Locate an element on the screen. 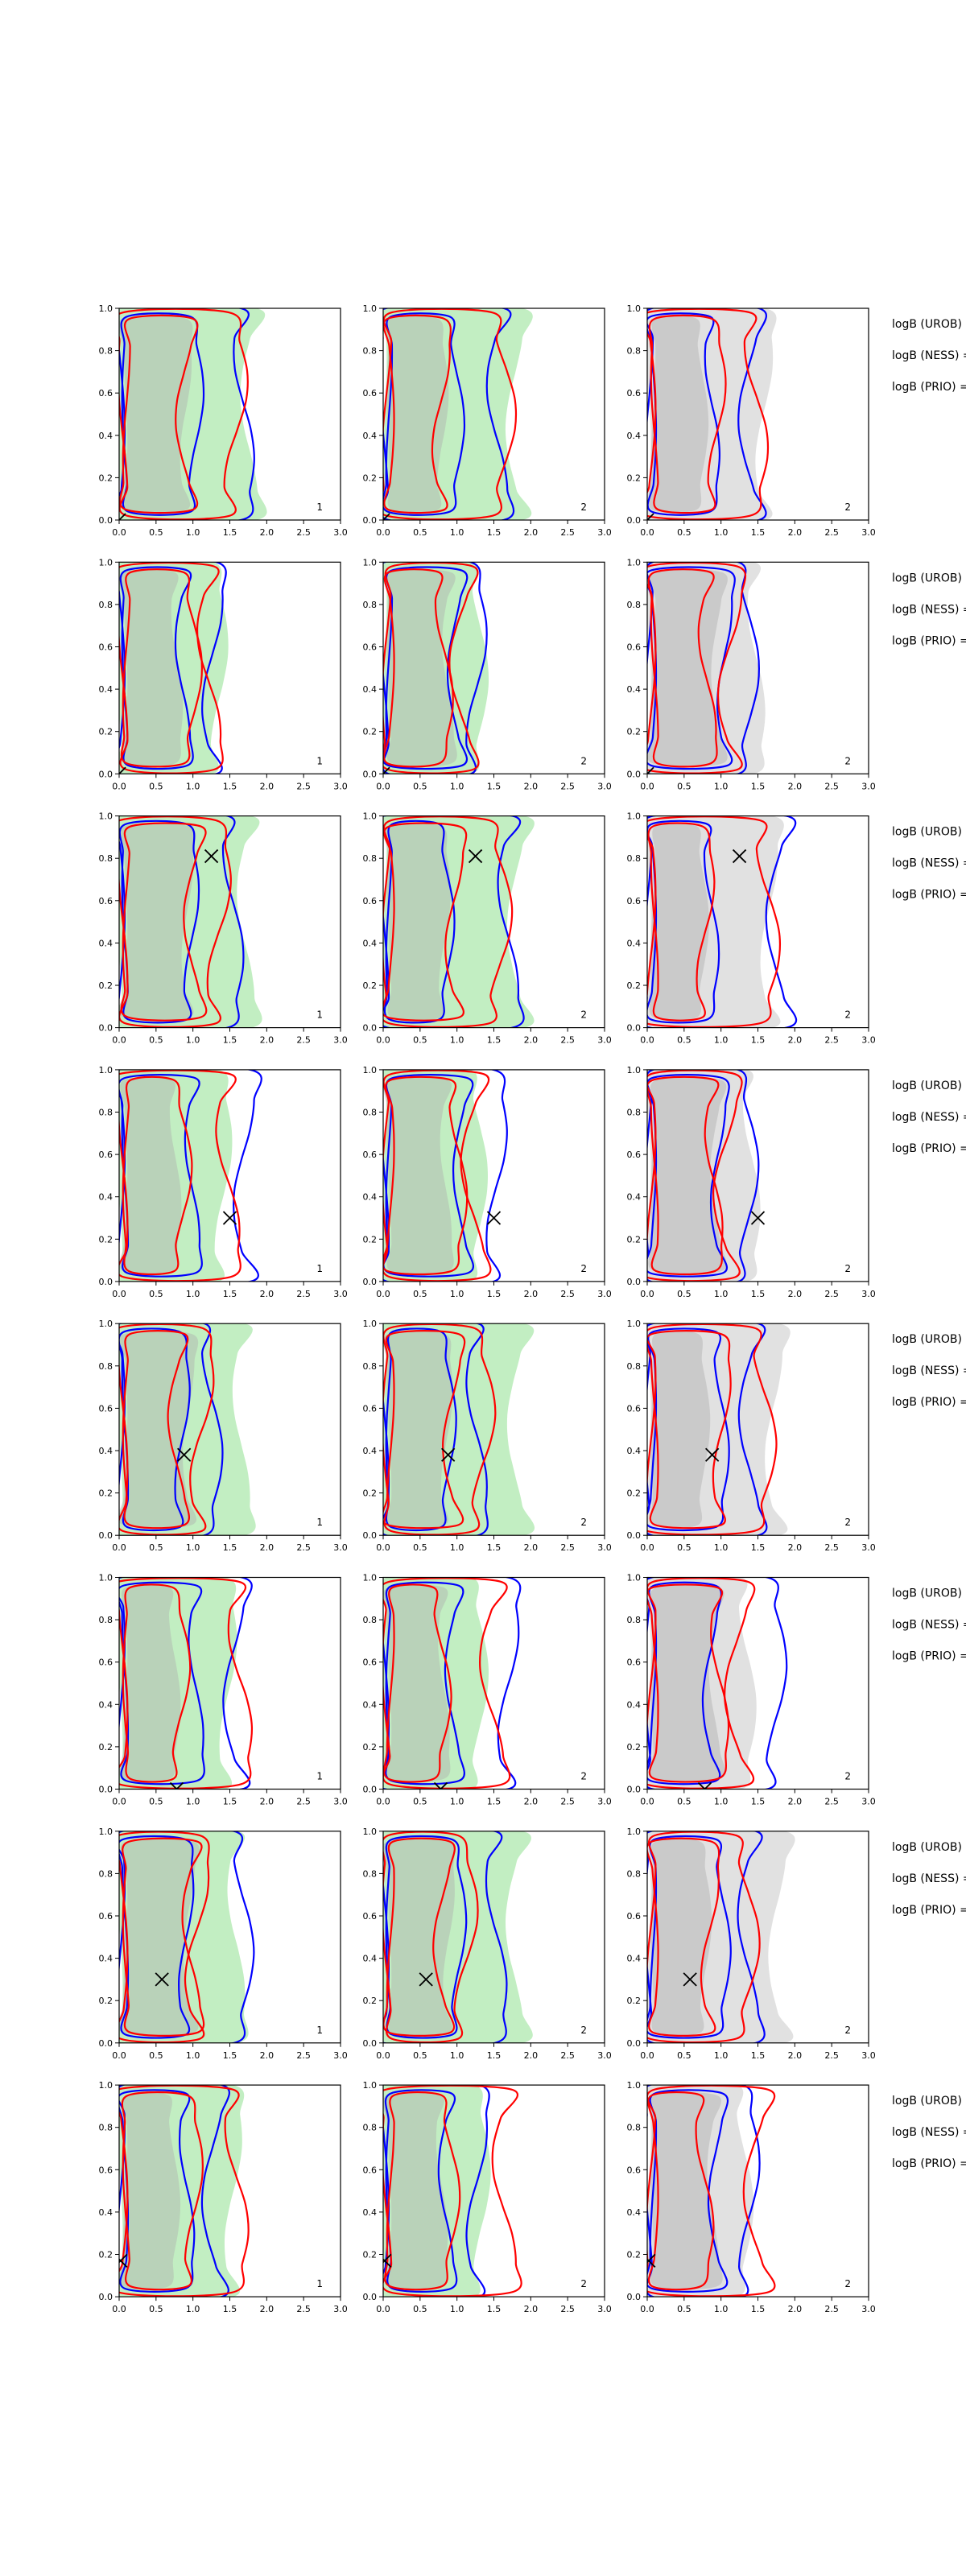  row-2-logb-labels: logB (UROB) = logB (NESS) = logB (PRIO) = is located at coordinates (929, 609).